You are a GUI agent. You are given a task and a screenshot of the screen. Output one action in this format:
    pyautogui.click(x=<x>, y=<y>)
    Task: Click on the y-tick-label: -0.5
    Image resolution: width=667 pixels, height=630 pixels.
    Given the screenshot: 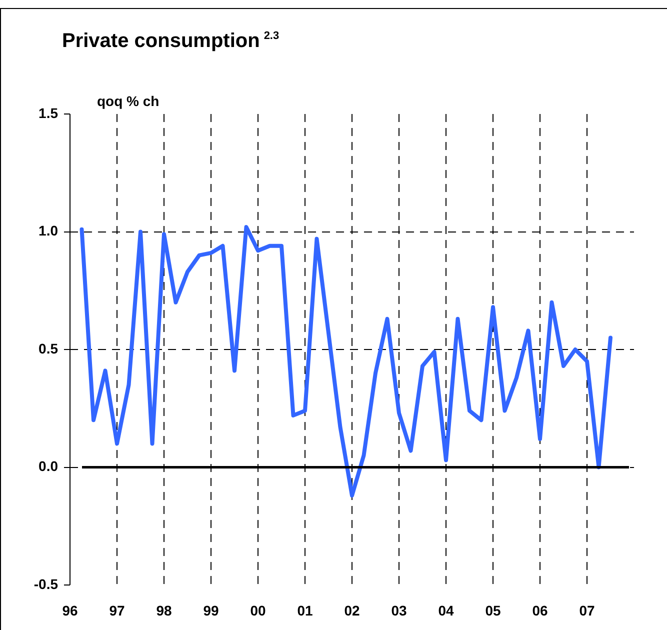 What is the action you would take?
    pyautogui.click(x=46, y=584)
    